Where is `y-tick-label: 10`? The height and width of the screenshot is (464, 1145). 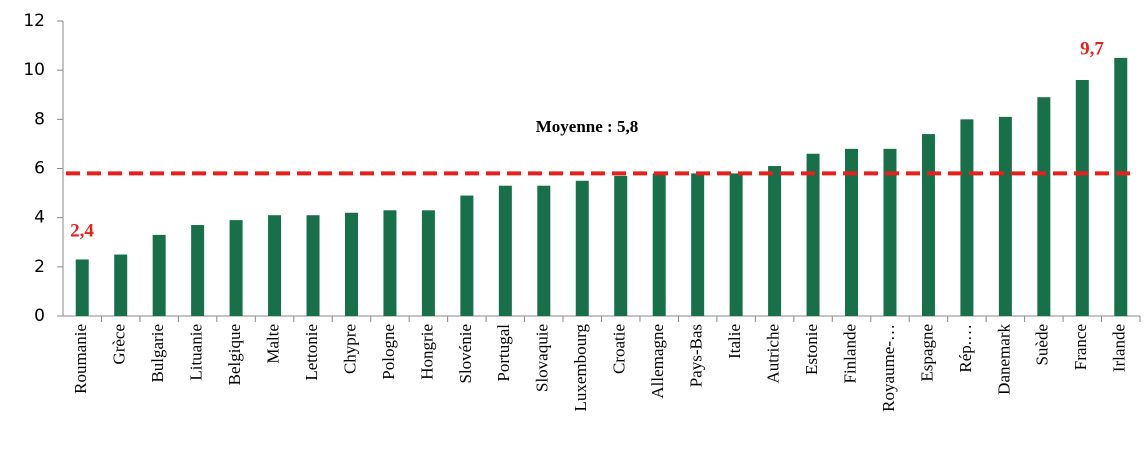
y-tick-label: 10 is located at coordinates (34, 70).